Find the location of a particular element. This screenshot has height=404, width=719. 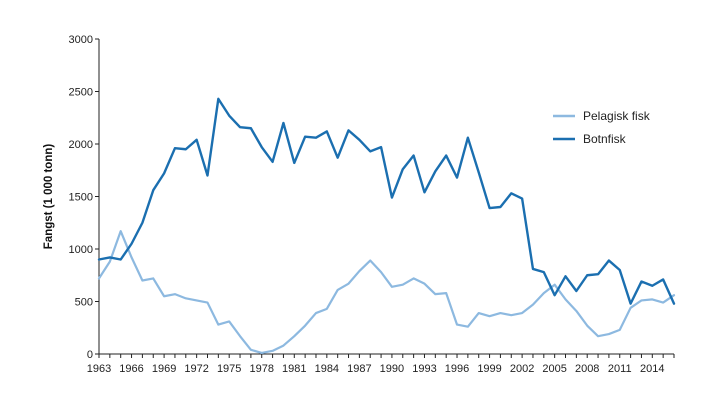

y-tick-label: 1500 is located at coordinates (81, 198).